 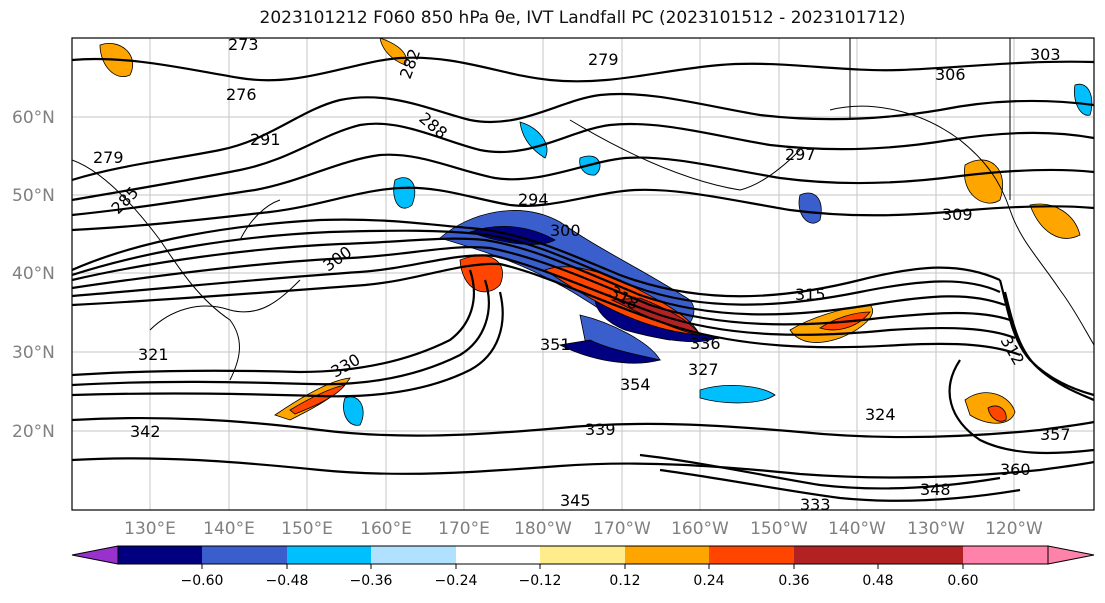 I want to click on colorbar-tick: 0.60, so click(x=962, y=581).